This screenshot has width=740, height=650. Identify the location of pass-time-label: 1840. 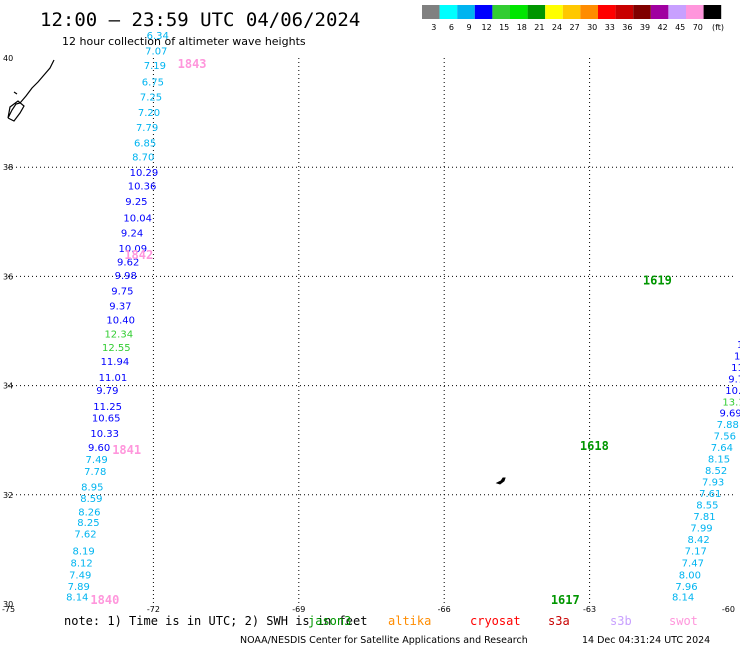
(104, 600).